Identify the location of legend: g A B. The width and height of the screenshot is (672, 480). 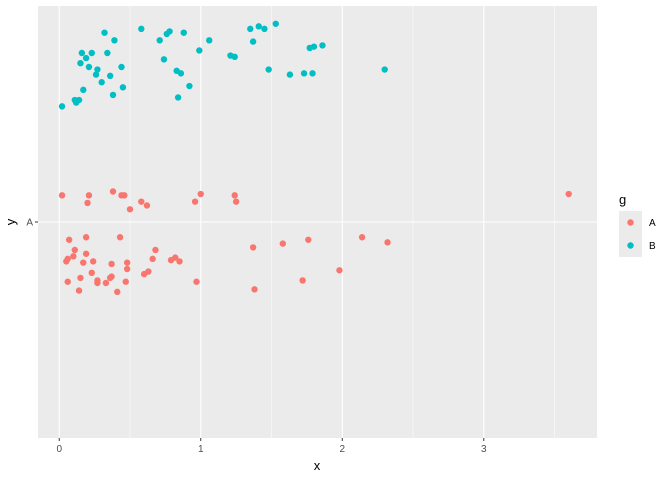
(637, 224).